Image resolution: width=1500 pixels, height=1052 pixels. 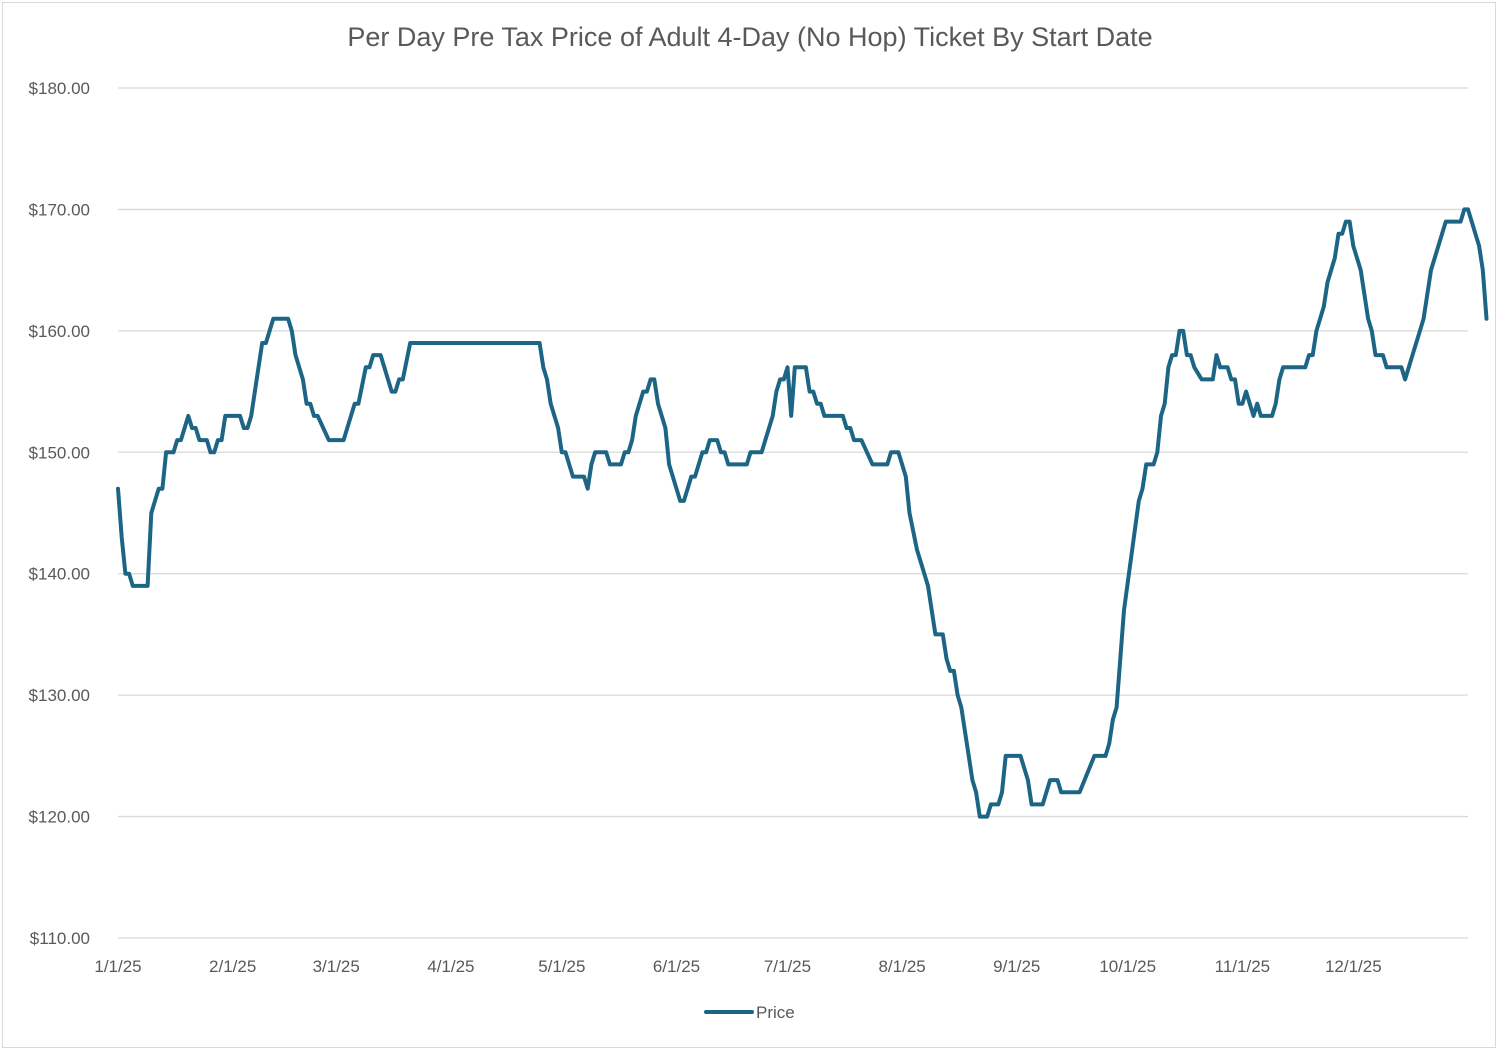 What do you see at coordinates (60, 938) in the screenshot?
I see `y-tick-label: $110.00` at bounding box center [60, 938].